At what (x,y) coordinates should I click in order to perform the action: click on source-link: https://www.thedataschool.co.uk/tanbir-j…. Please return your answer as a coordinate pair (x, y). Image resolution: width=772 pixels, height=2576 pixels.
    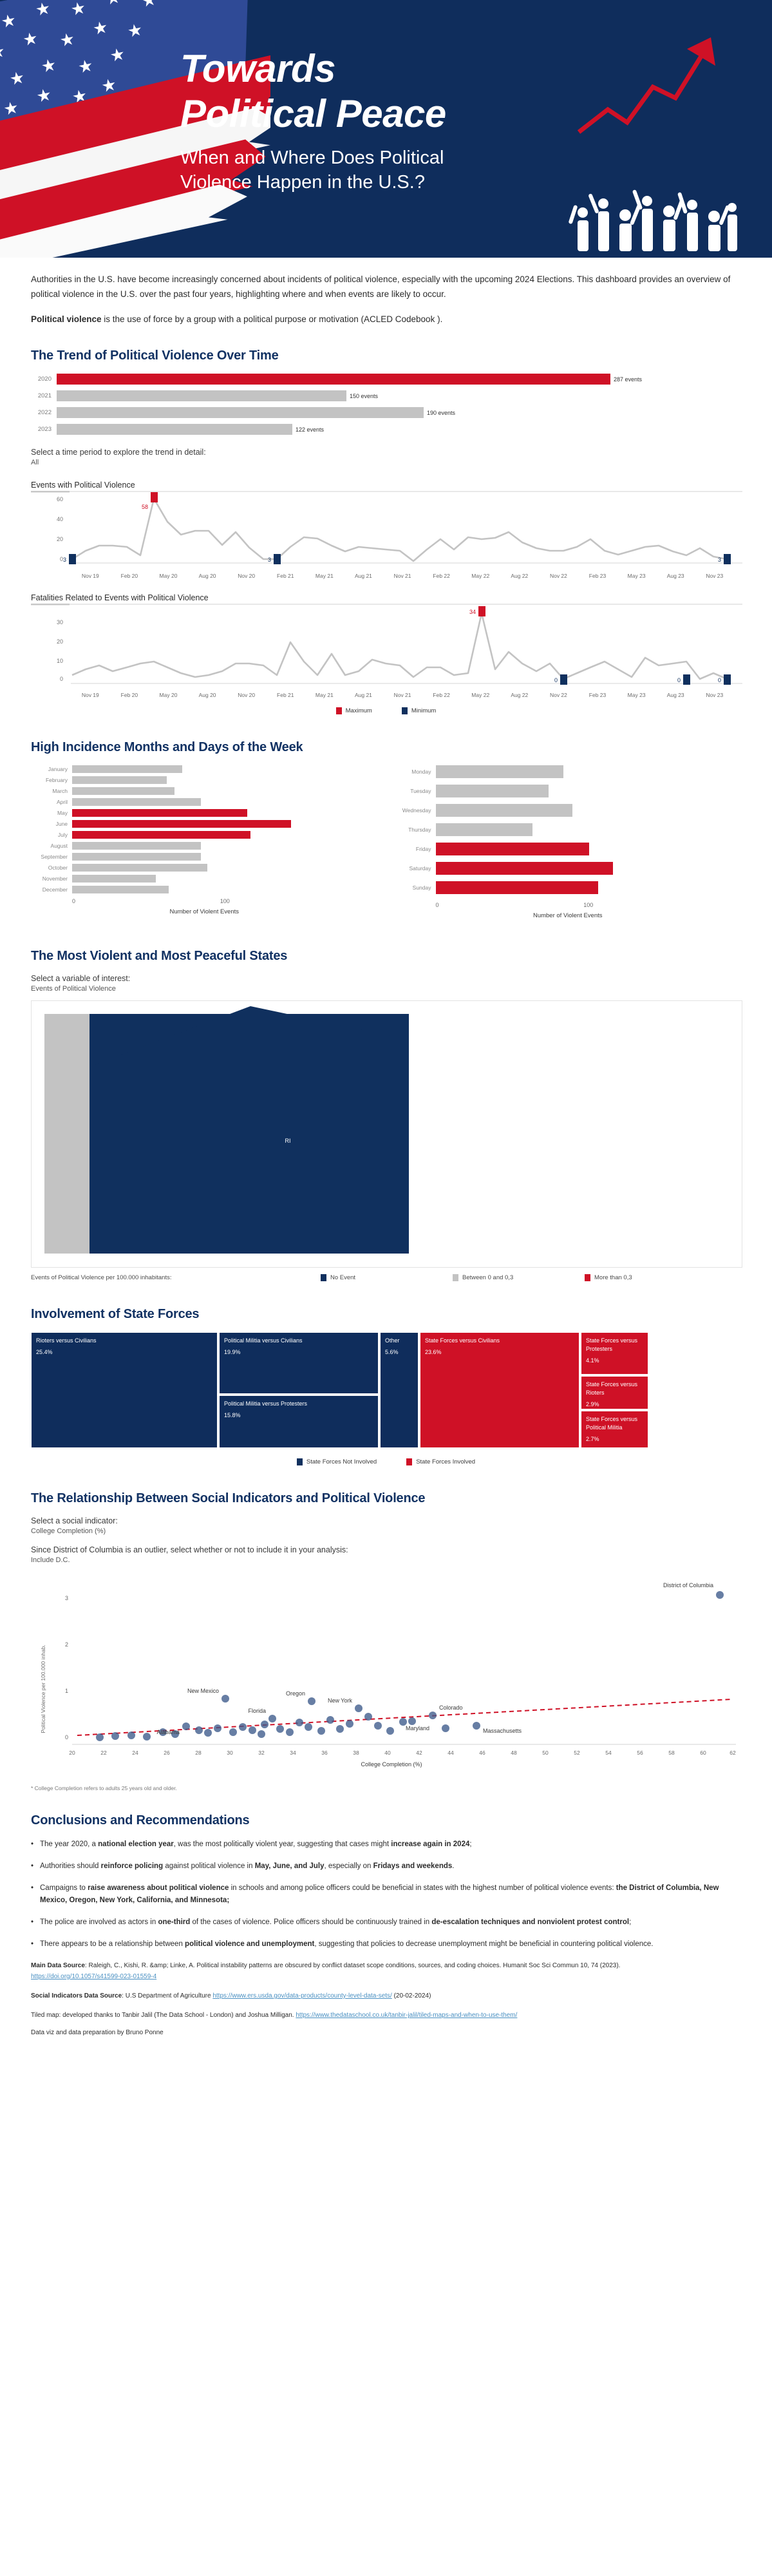
    Looking at the image, I should click on (407, 2015).